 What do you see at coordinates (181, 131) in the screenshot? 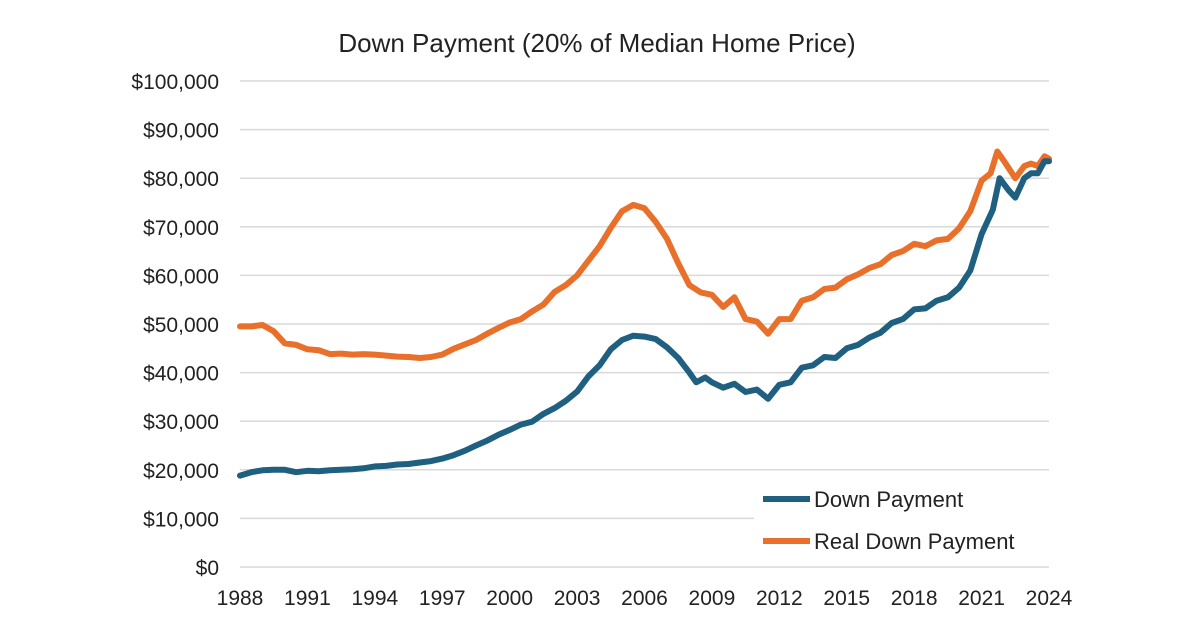
I see `y-tick-label: $90,000` at bounding box center [181, 131].